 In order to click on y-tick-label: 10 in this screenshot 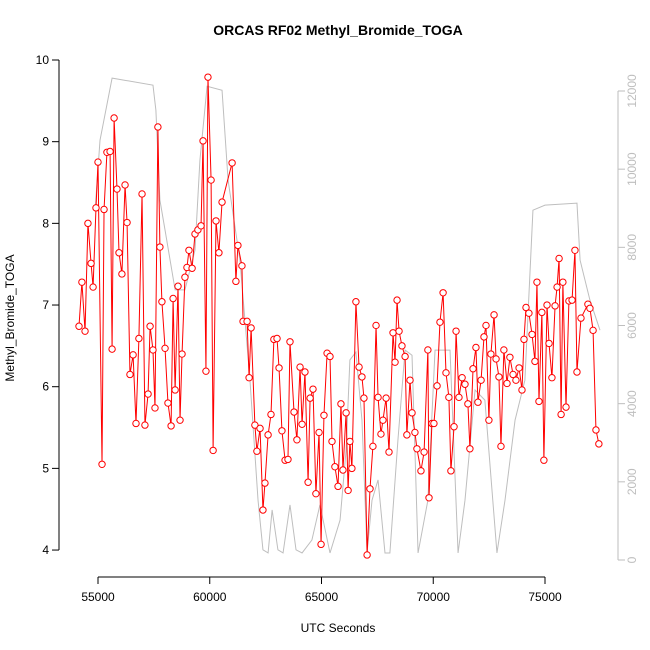, I will do `click(43, 60)`.